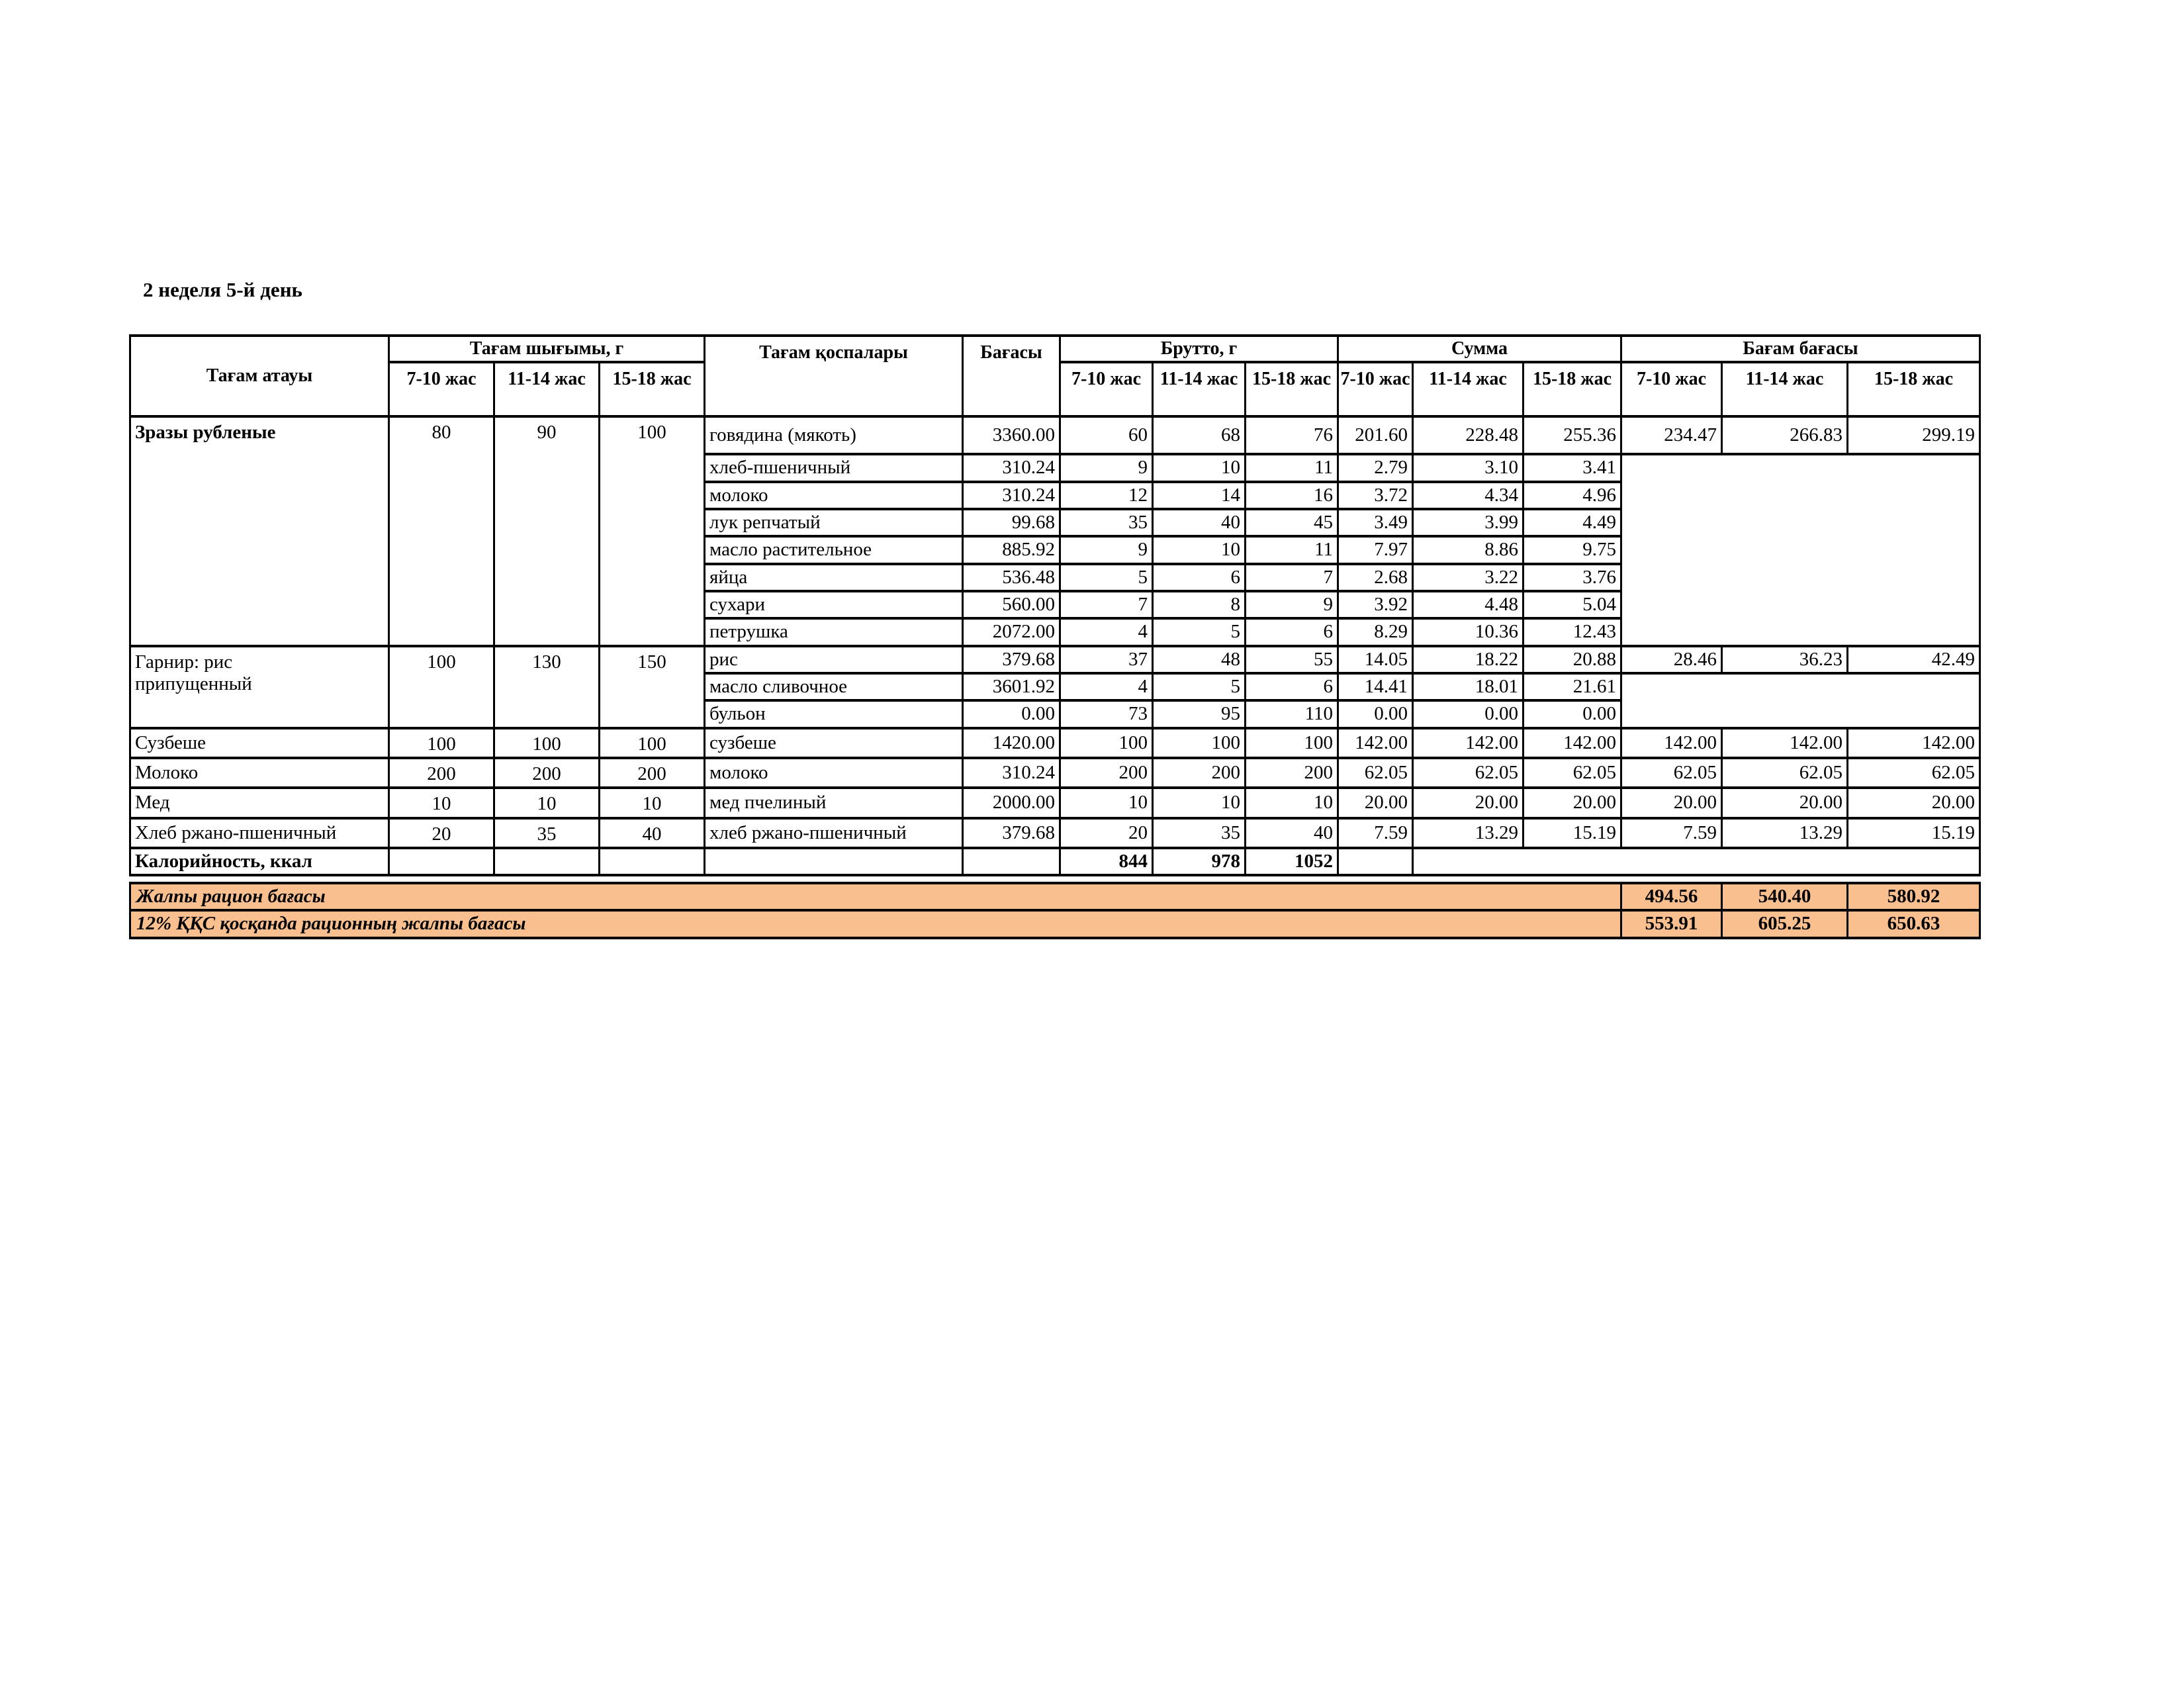 The width and height of the screenshot is (2184, 1688). What do you see at coordinates (1376, 632) in the screenshot?
I see `summa-cell: 8.29` at bounding box center [1376, 632].